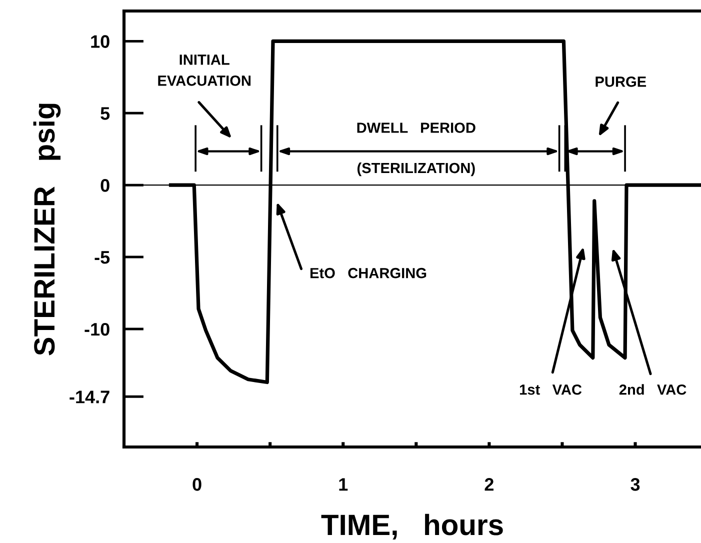 The height and width of the screenshot is (543, 701). Describe the element at coordinates (105, 113) in the screenshot. I see `y-tick-label: 5` at that location.